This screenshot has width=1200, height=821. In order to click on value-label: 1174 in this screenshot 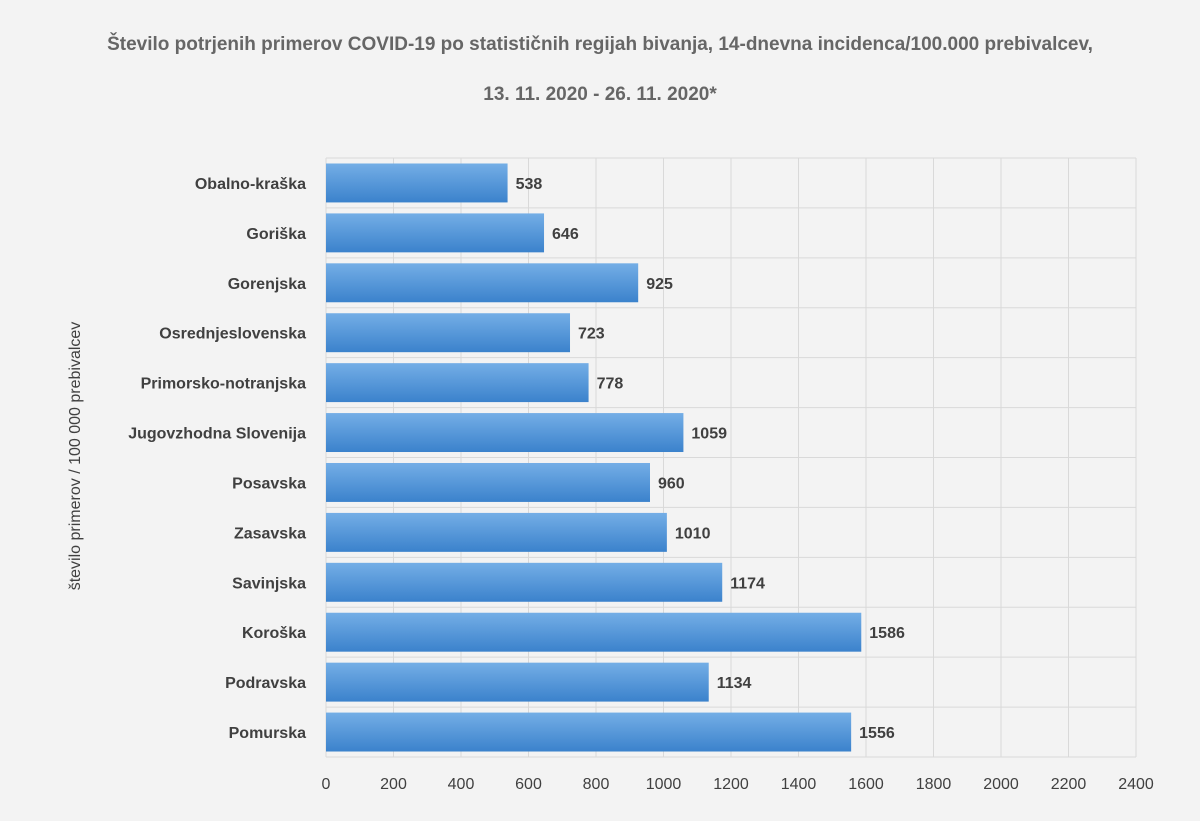, I will do `click(747, 583)`.